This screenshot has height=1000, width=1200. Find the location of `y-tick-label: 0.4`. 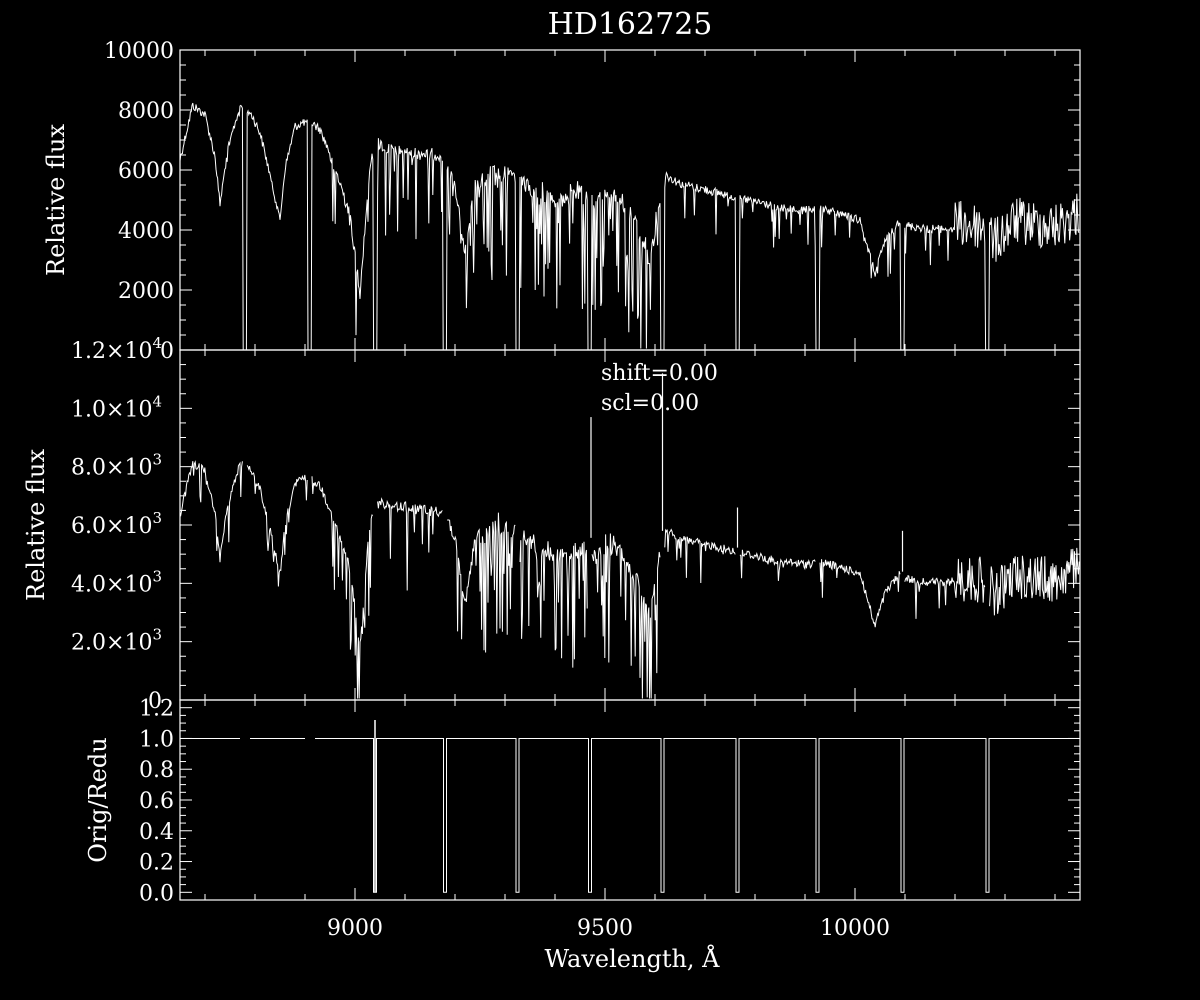

y-tick-label: 0.4 is located at coordinates (156, 832).